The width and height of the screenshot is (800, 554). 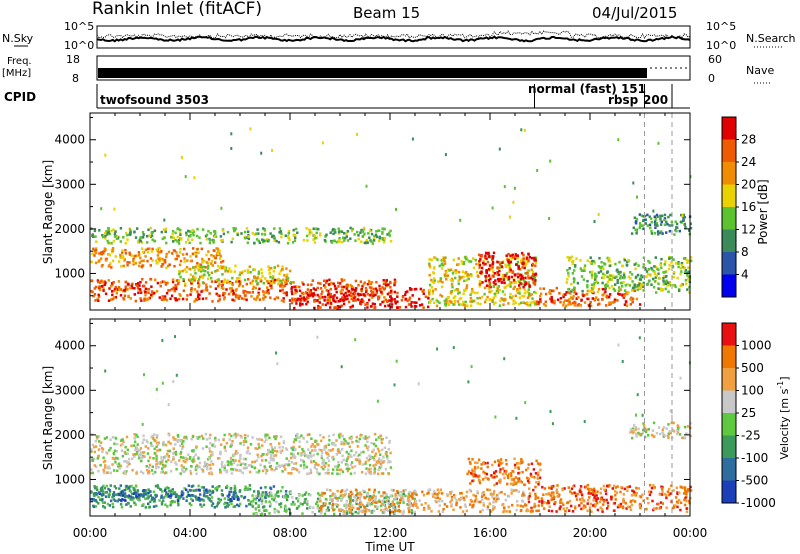 I want to click on nsearch-series, so click(x=393, y=34).